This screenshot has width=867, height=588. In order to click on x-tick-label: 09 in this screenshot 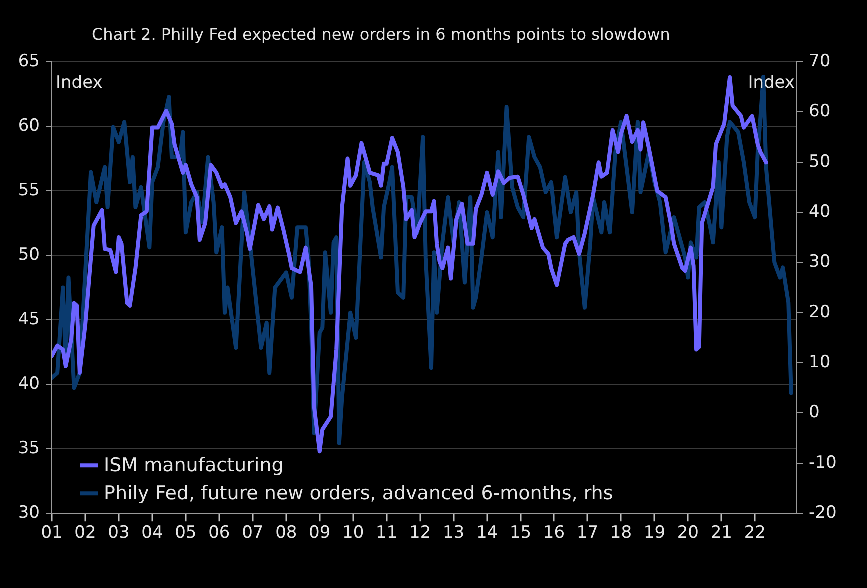, I will do `click(320, 533)`.